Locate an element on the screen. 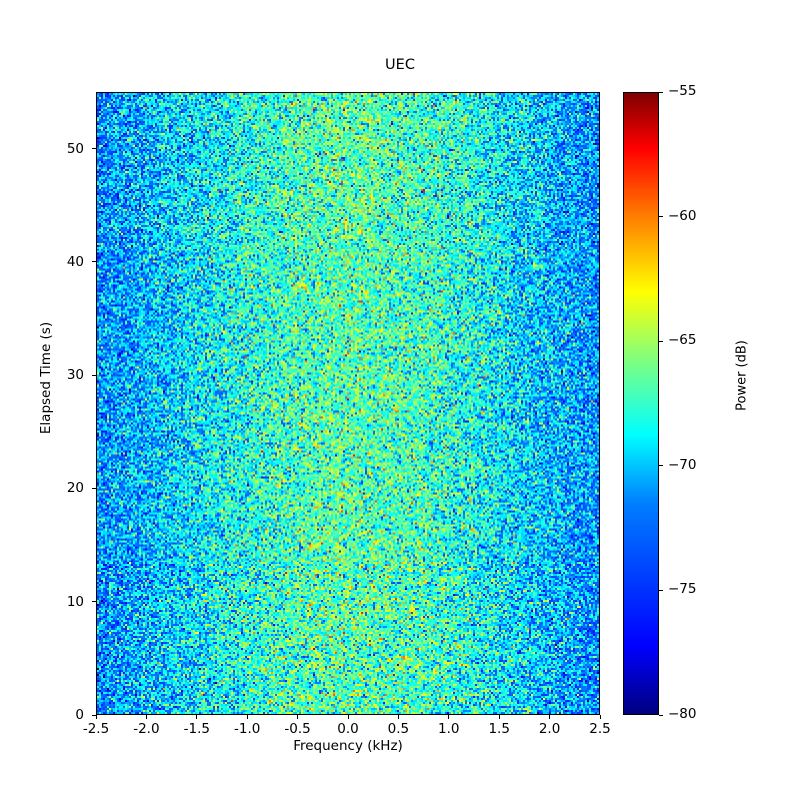 The image size is (800, 800). y-tick-label: 20 is located at coordinates (75, 488).